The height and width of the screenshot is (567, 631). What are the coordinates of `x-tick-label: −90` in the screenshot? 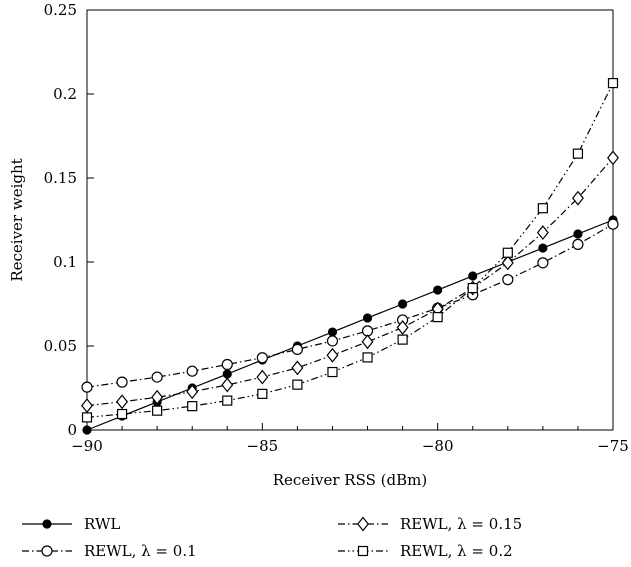 It's located at (87, 446).